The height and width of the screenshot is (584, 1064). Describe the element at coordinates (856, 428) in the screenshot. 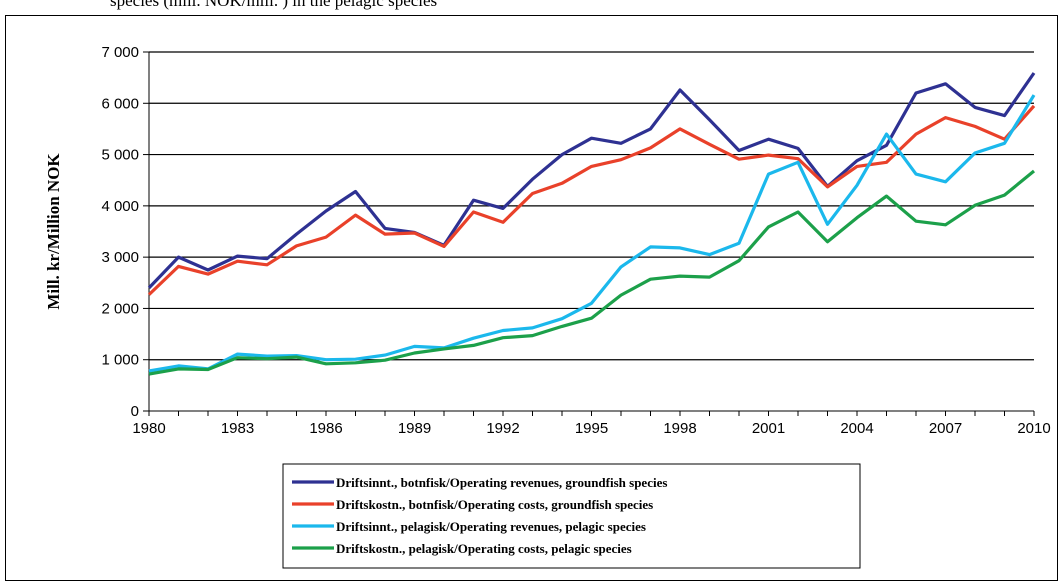

I see `x-tick-label: 2004` at that location.